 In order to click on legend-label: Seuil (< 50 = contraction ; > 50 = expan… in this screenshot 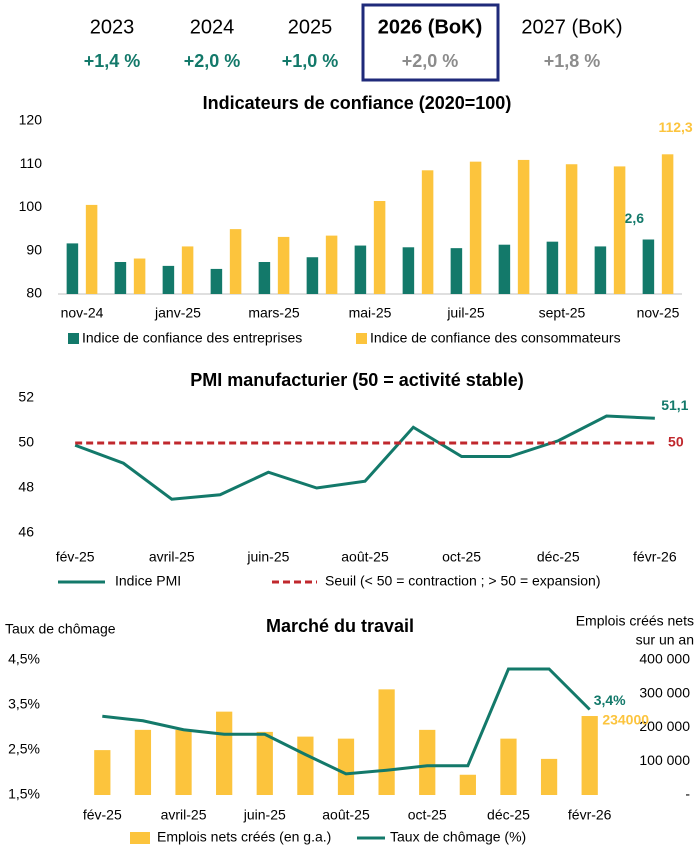, I will do `click(463, 581)`.